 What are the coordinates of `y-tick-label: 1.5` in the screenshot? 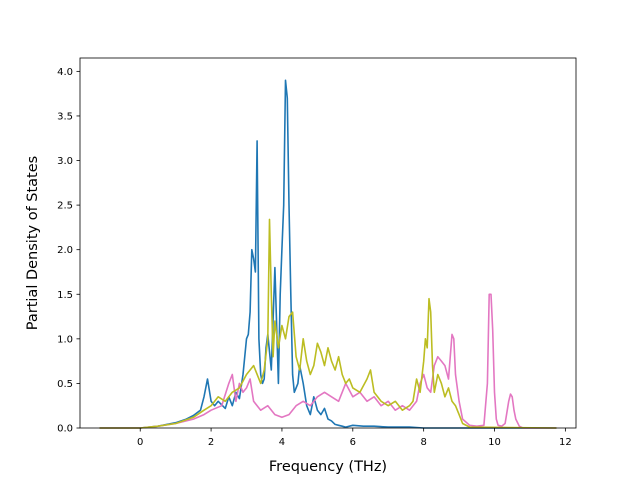 It's located at (65, 295).